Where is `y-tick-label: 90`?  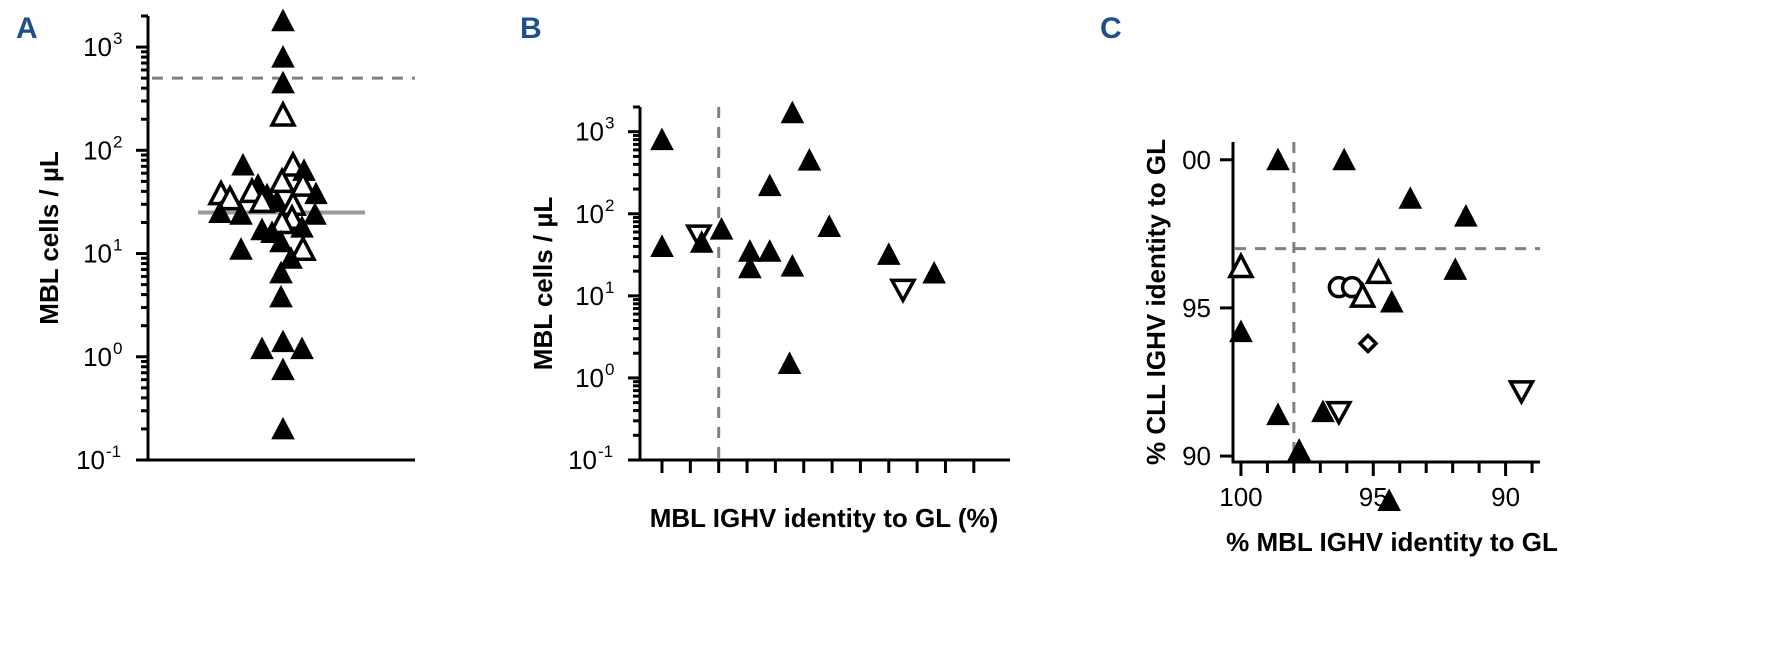
y-tick-label: 90 is located at coordinates (1196, 456).